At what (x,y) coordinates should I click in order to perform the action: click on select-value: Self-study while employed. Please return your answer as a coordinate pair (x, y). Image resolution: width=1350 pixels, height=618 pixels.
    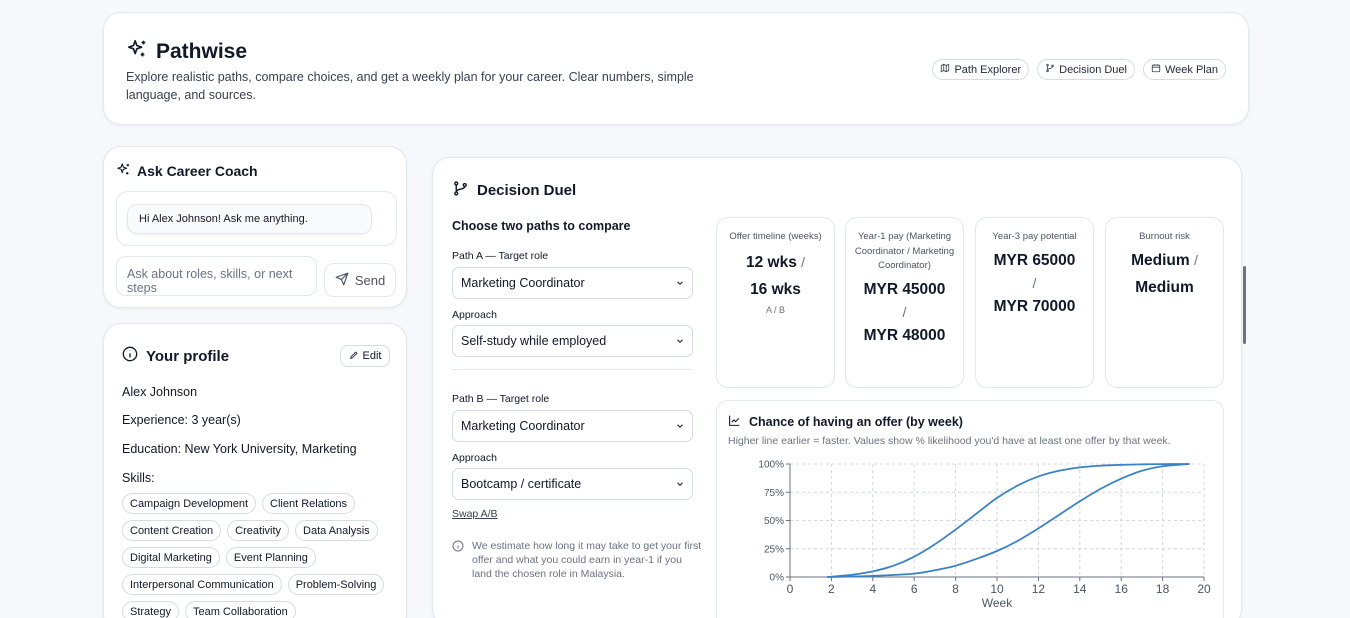
    Looking at the image, I should click on (534, 341).